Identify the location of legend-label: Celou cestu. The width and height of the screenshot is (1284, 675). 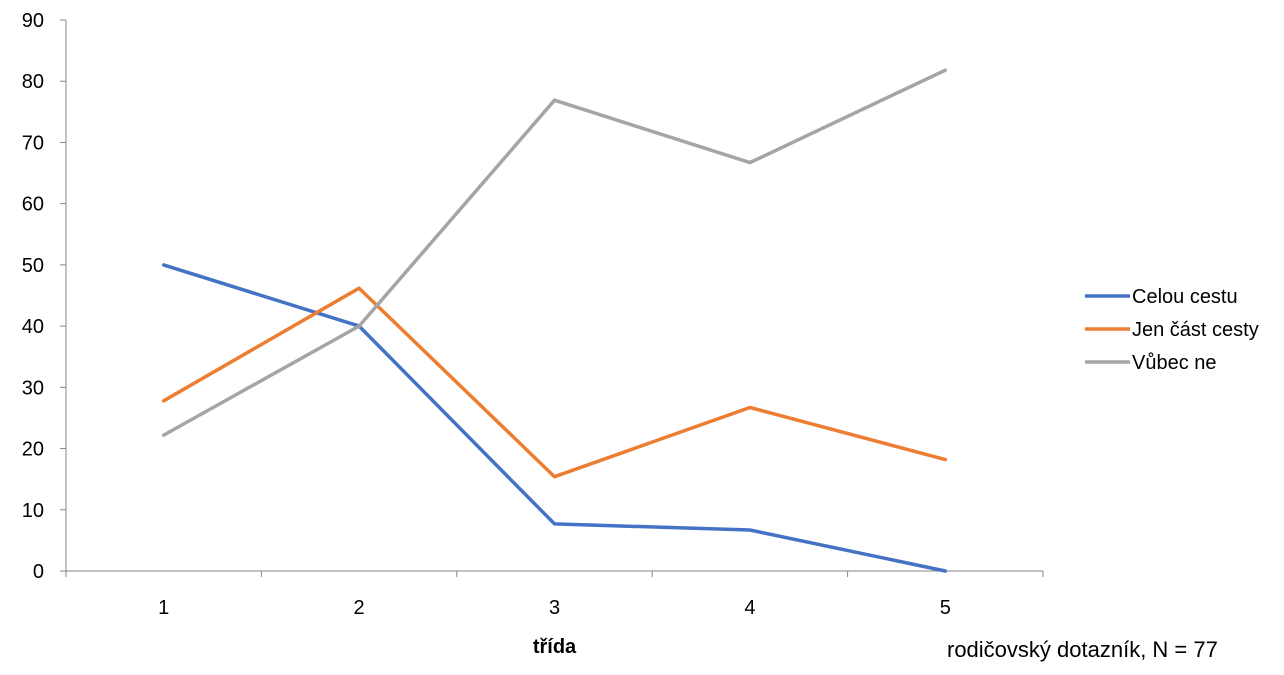
(1185, 297).